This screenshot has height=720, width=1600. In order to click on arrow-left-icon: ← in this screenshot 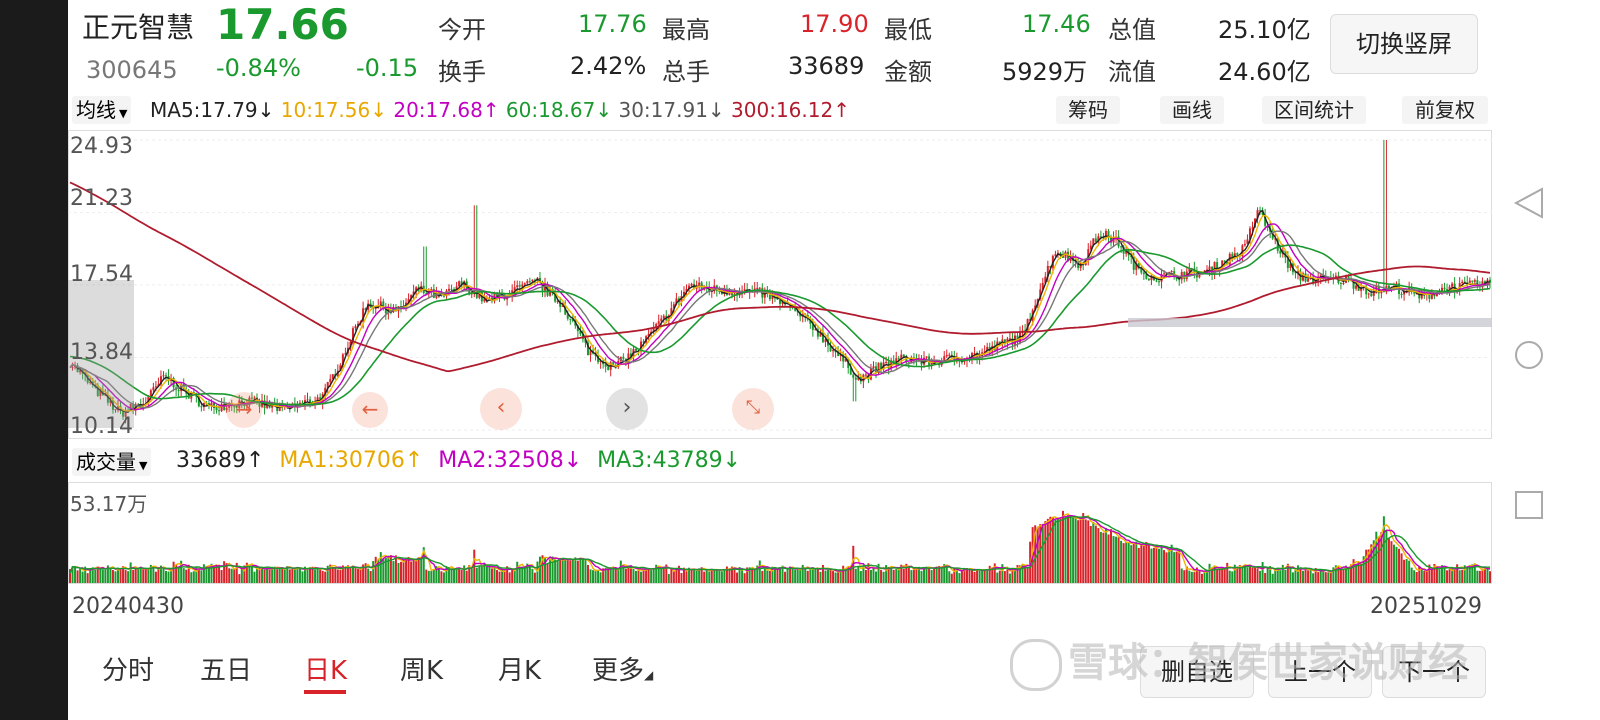, I will do `click(370, 410)`.